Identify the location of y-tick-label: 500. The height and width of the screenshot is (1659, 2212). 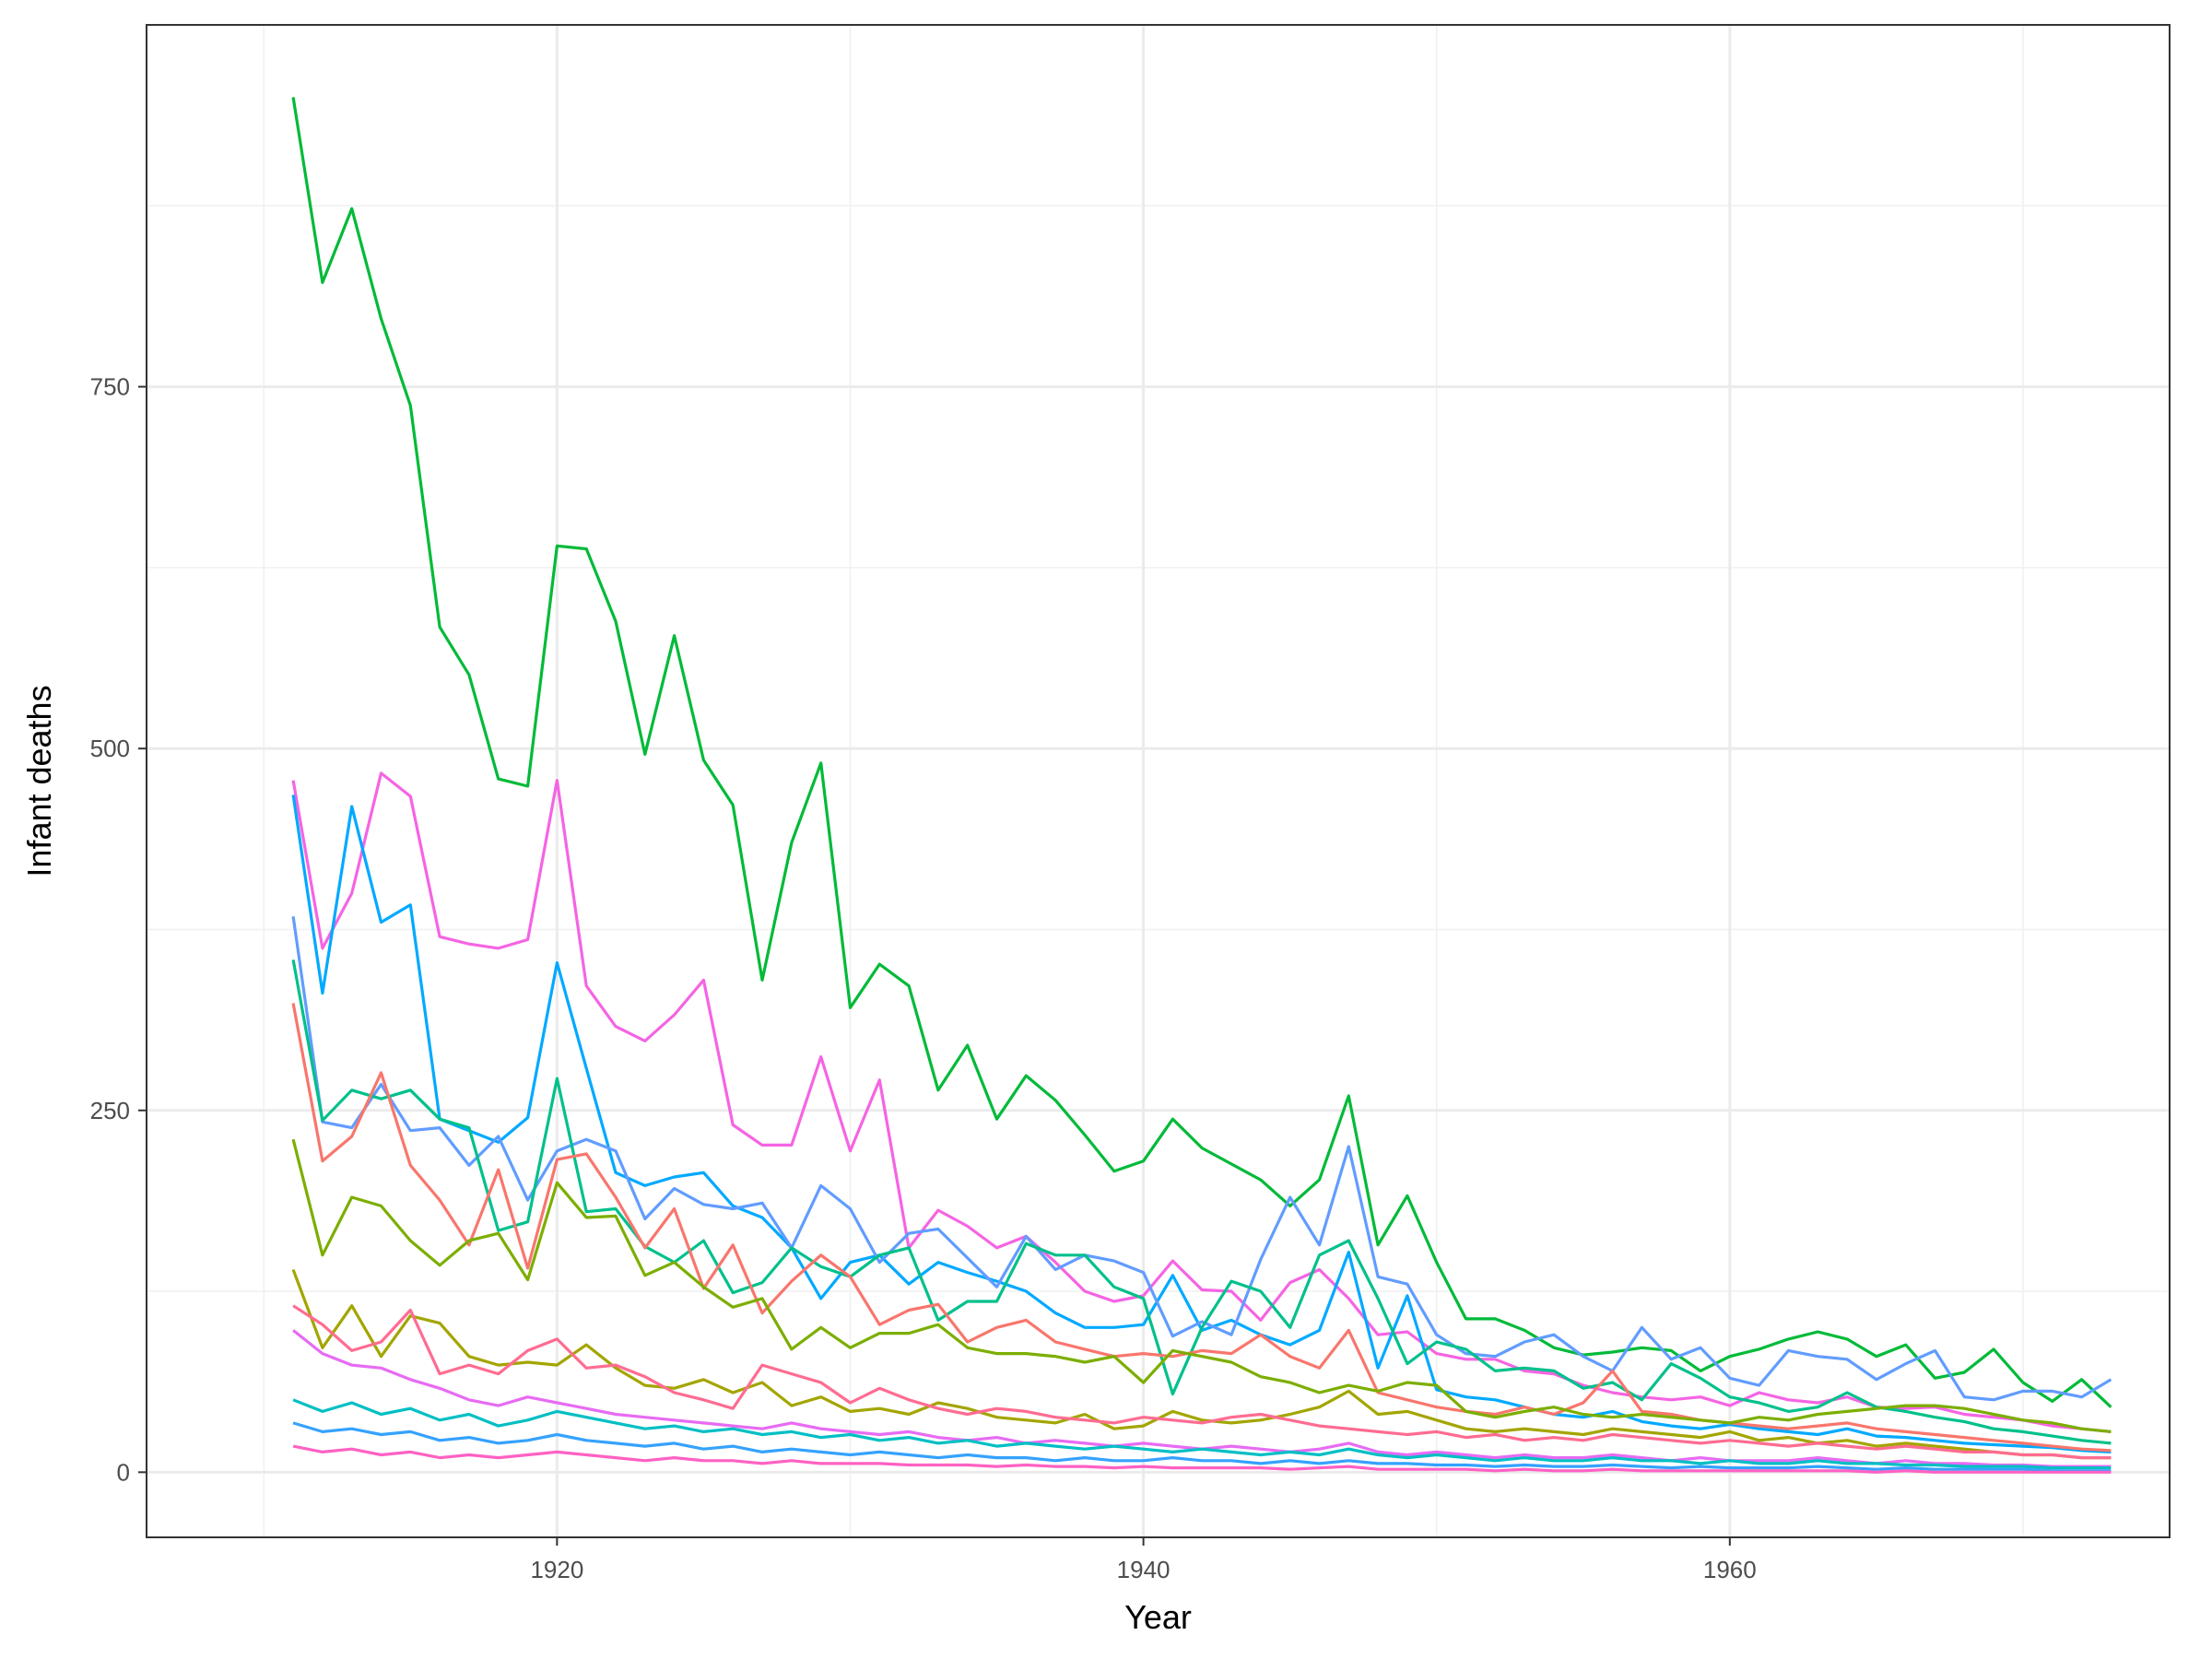
(110, 748).